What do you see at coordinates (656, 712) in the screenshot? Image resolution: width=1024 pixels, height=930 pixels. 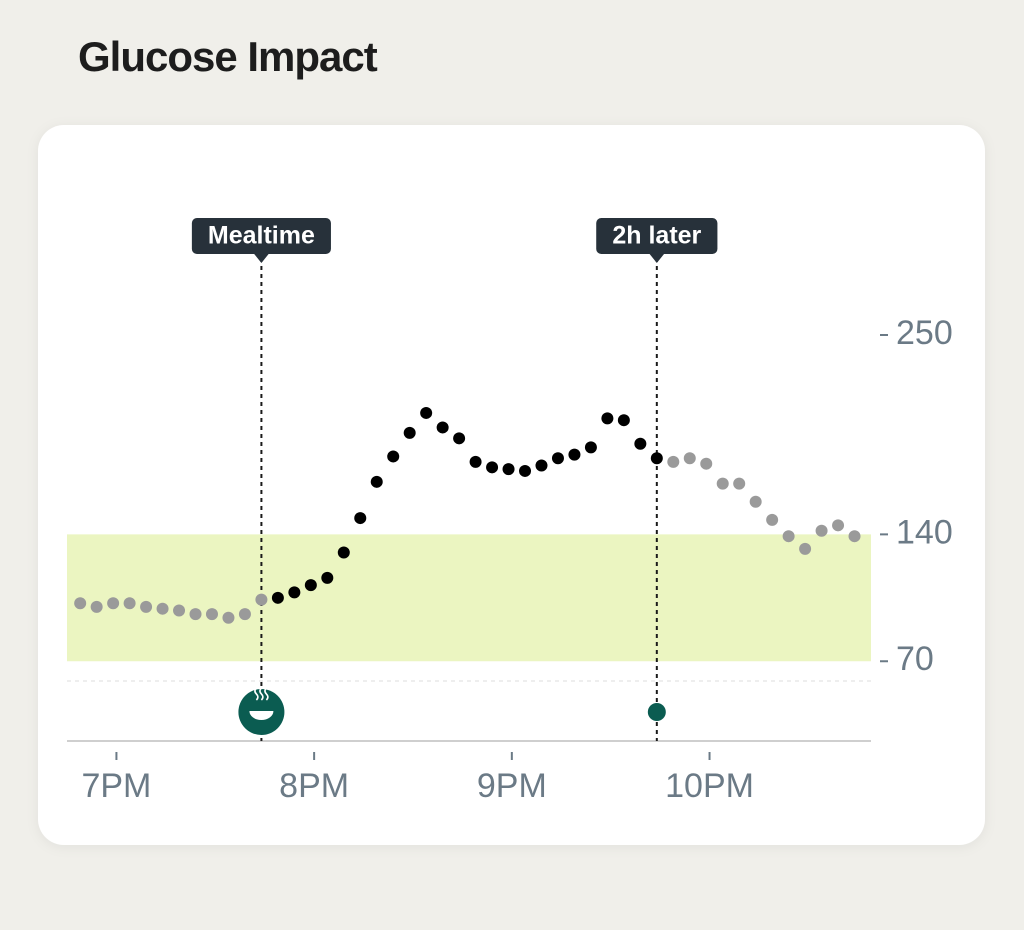 I see `marker-dot` at bounding box center [656, 712].